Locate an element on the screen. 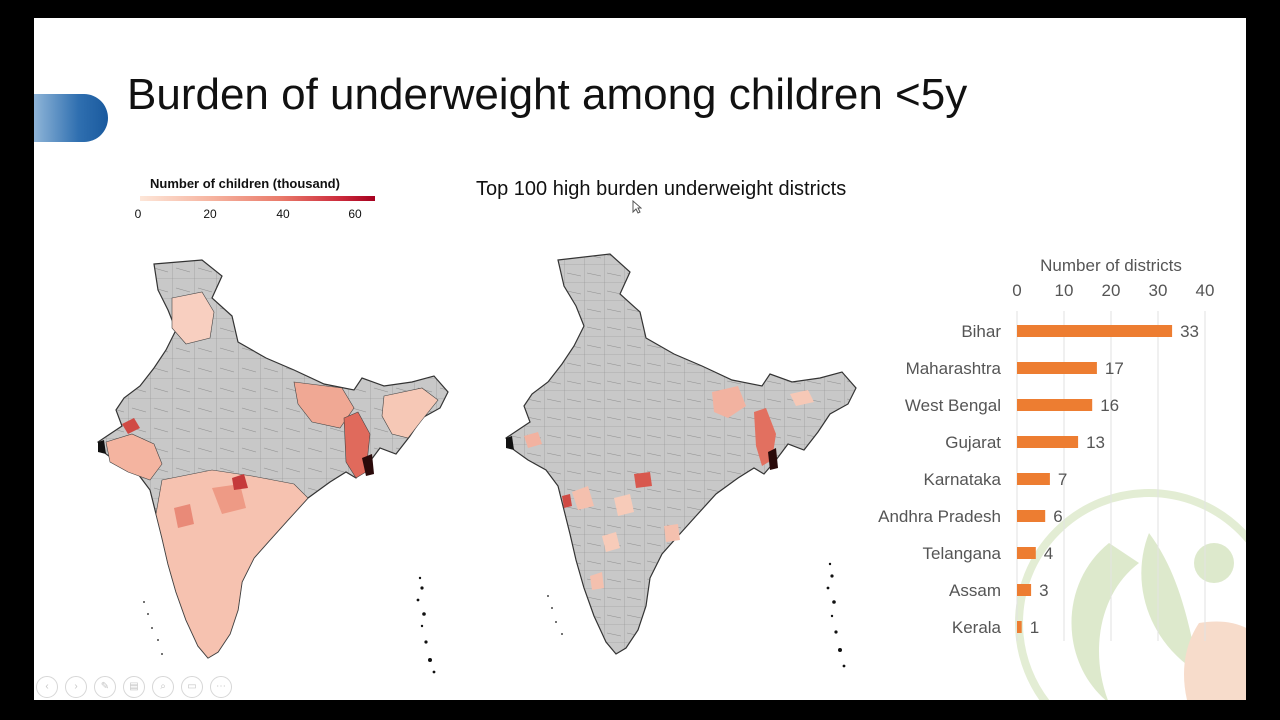  data-label: 13 is located at coordinates (1095, 442).